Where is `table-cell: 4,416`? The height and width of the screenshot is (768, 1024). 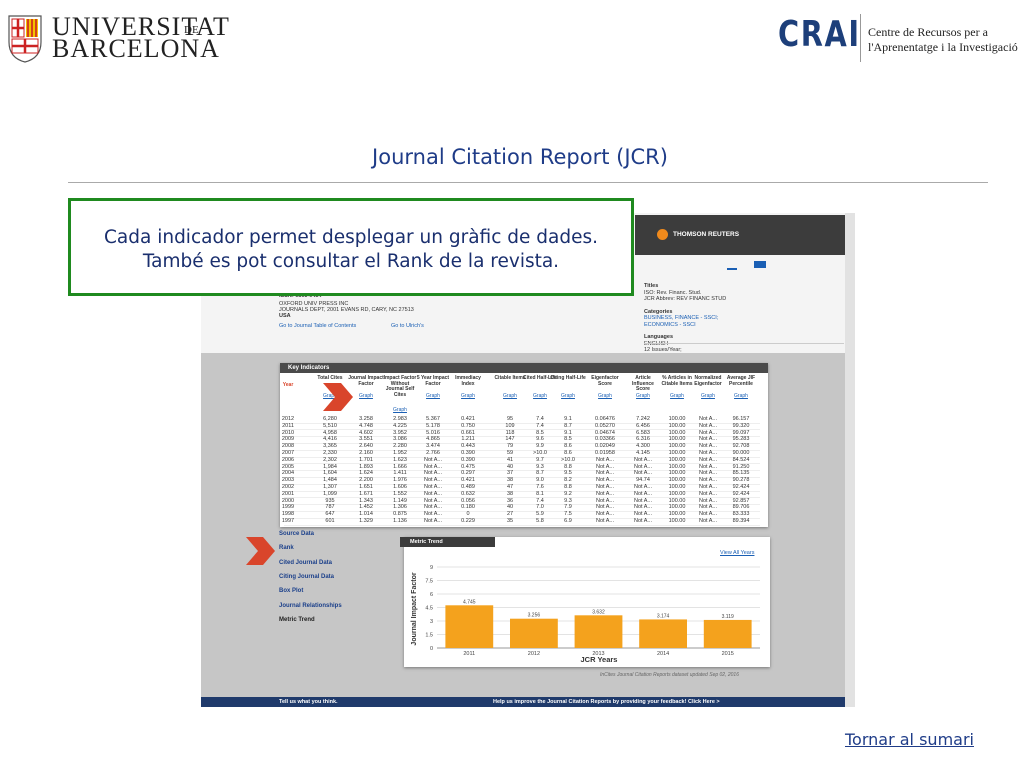 table-cell: 4,416 is located at coordinates (330, 439).